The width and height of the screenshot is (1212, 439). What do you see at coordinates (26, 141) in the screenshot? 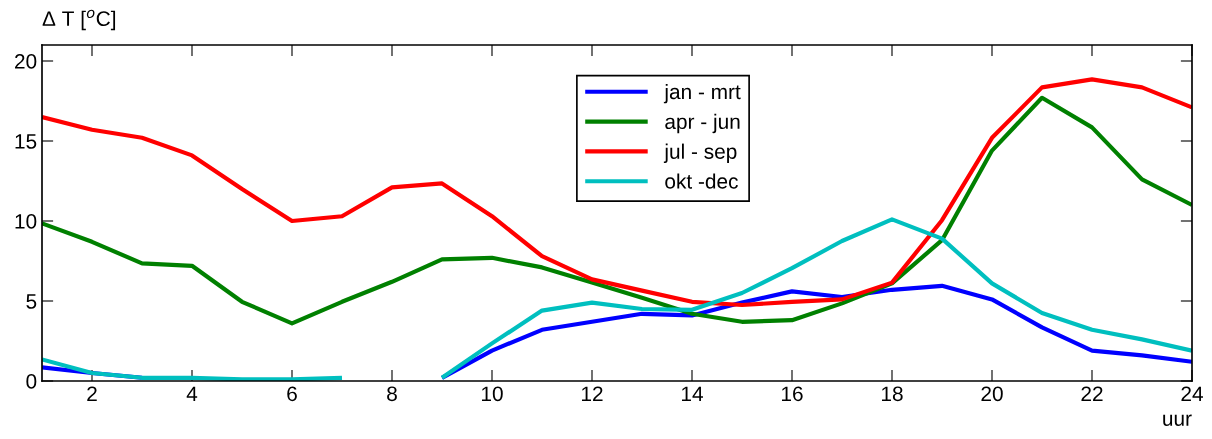
I see `y-tick-label: 15` at bounding box center [26, 141].